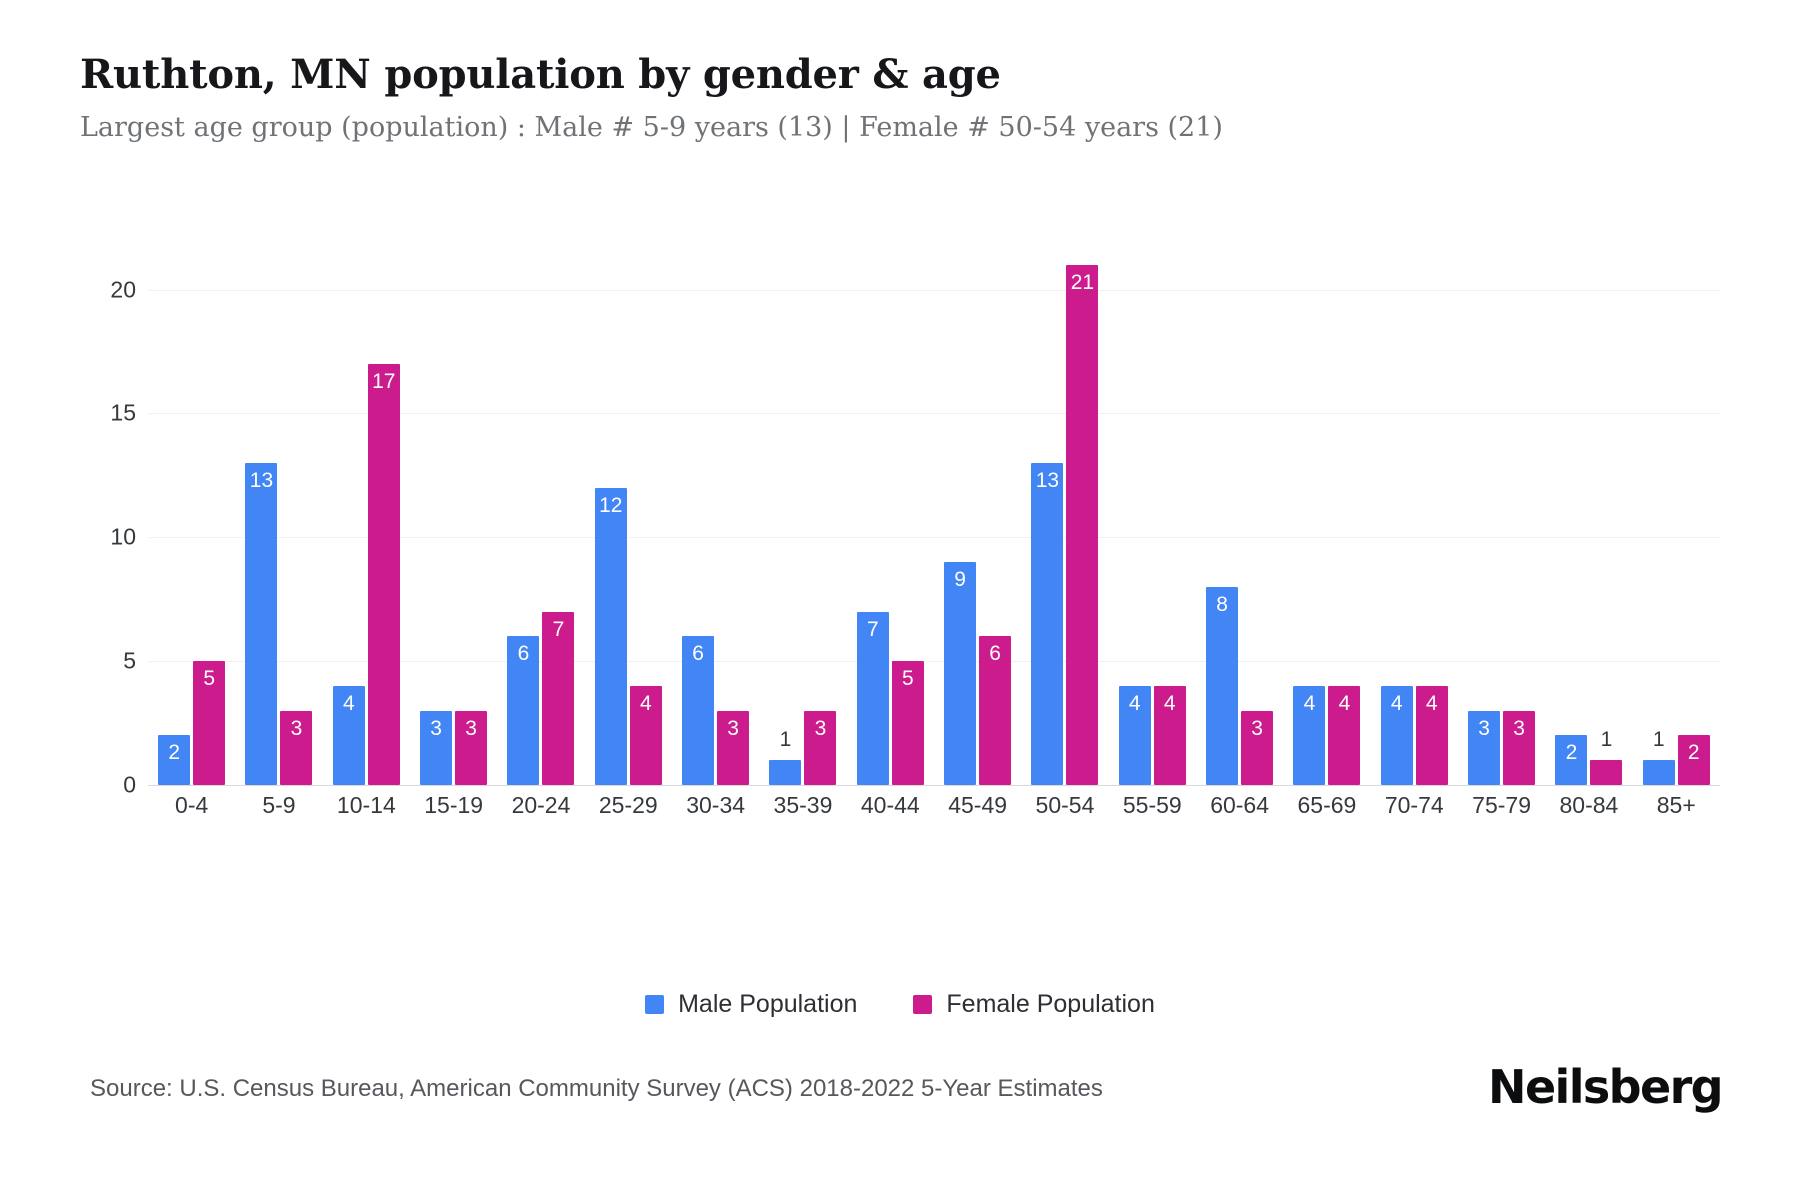 This screenshot has height=1200, width=1800. Describe the element at coordinates (1152, 805) in the screenshot. I see `x-axis-tick-label: 55-59` at that location.